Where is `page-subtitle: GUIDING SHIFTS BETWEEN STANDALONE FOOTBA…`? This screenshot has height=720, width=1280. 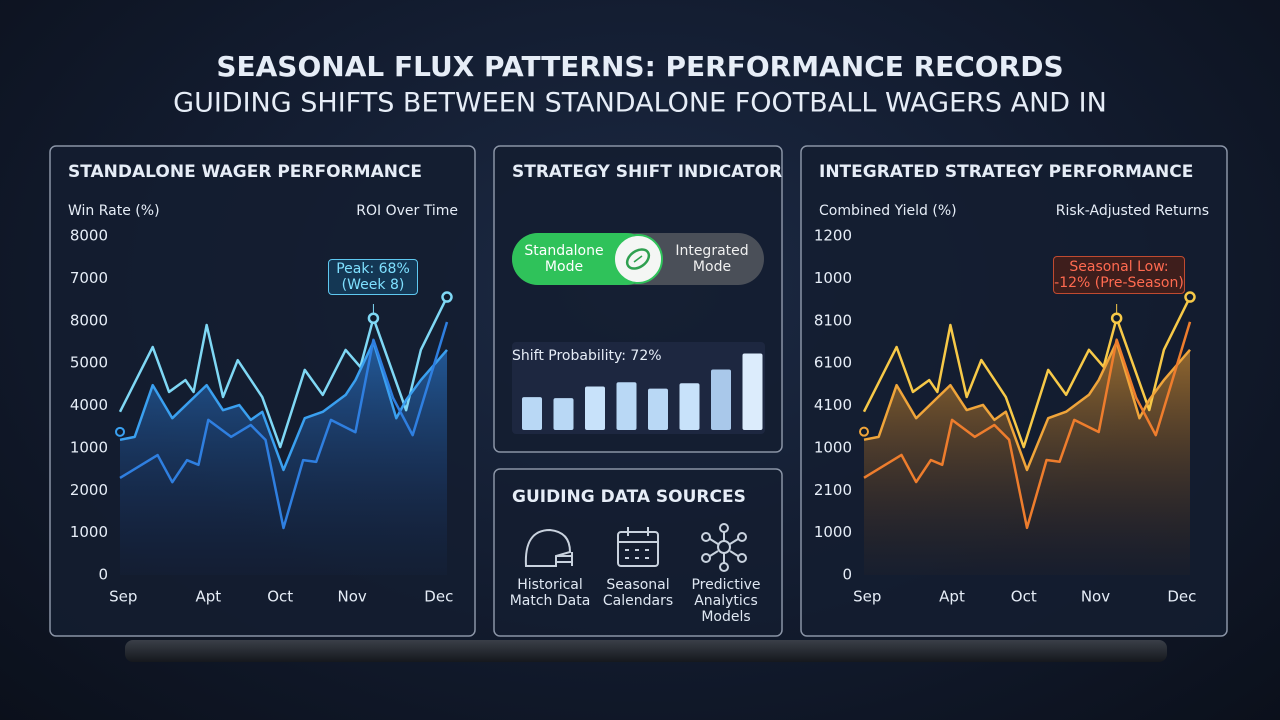
page-subtitle: GUIDING SHIFTS BETWEEN STANDALONE FOOTBA… is located at coordinates (640, 103).